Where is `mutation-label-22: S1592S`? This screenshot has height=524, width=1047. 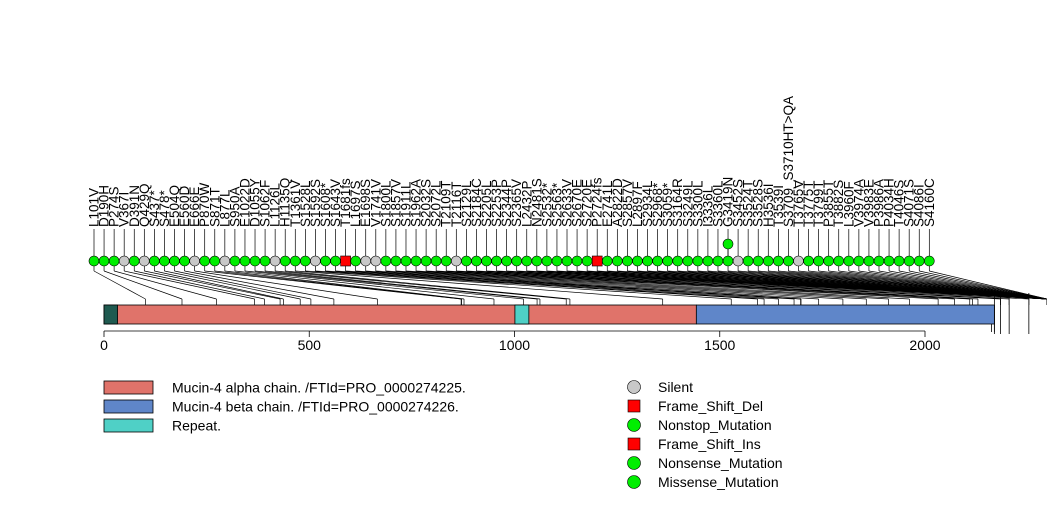
mutation-label-22: S1592S is located at coordinates (315, 203).